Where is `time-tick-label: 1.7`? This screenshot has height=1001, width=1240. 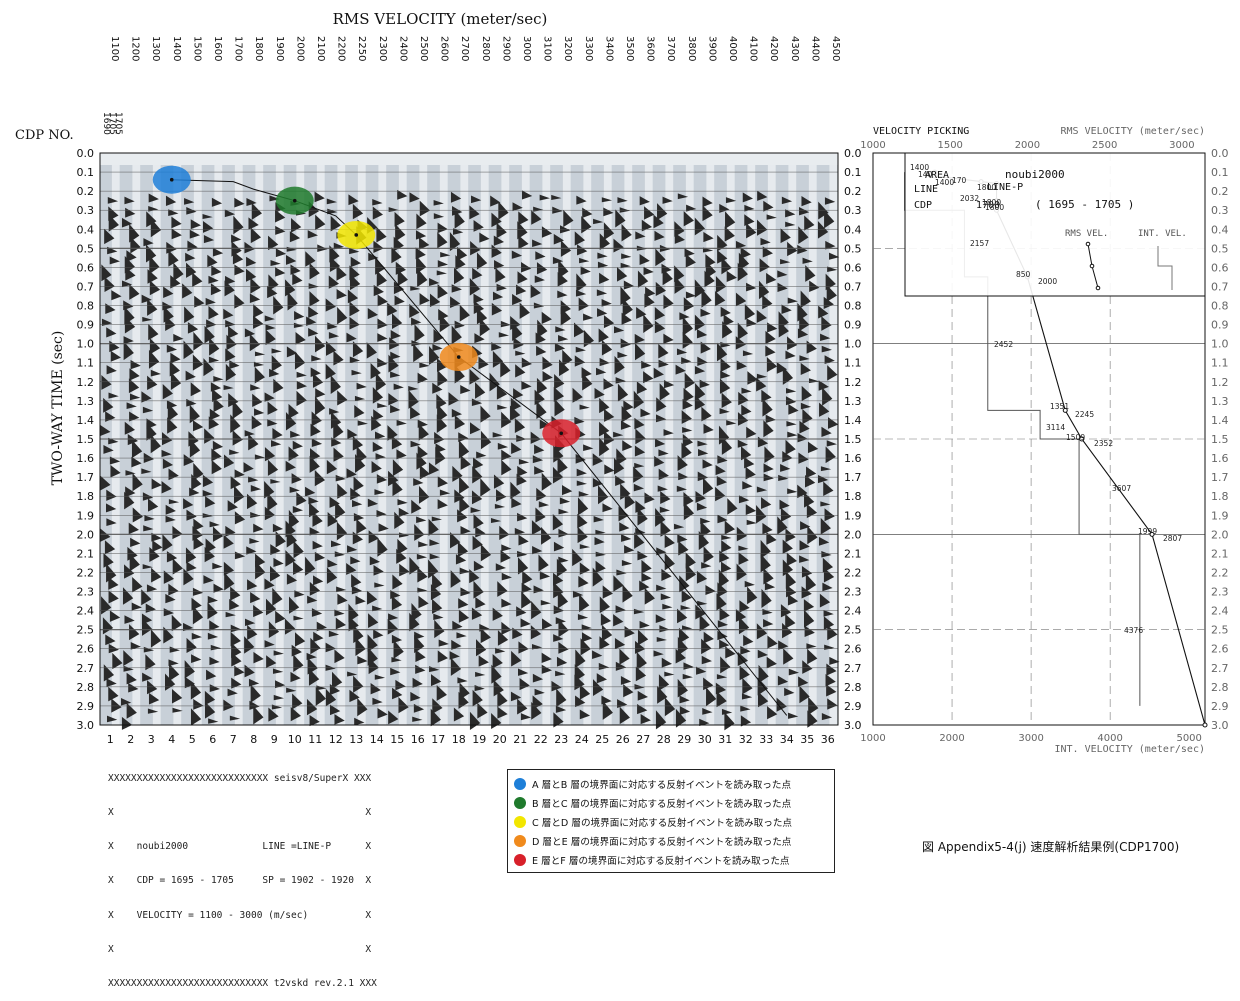
time-tick-label: 1.7 is located at coordinates (86, 477).